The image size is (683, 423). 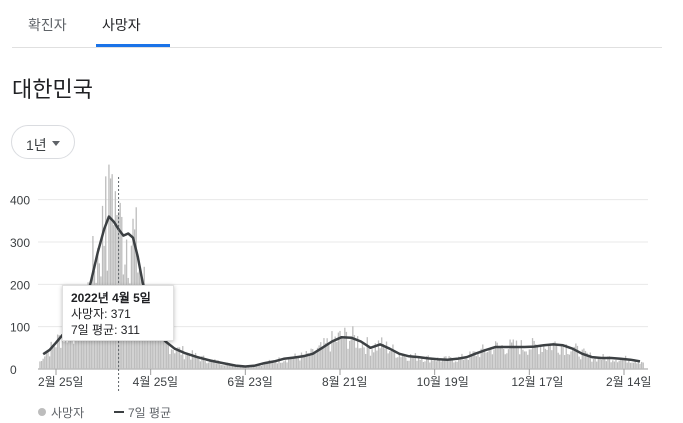 What do you see at coordinates (628, 382) in the screenshot?
I see `x-tick-label: 2월 14일` at bounding box center [628, 382].